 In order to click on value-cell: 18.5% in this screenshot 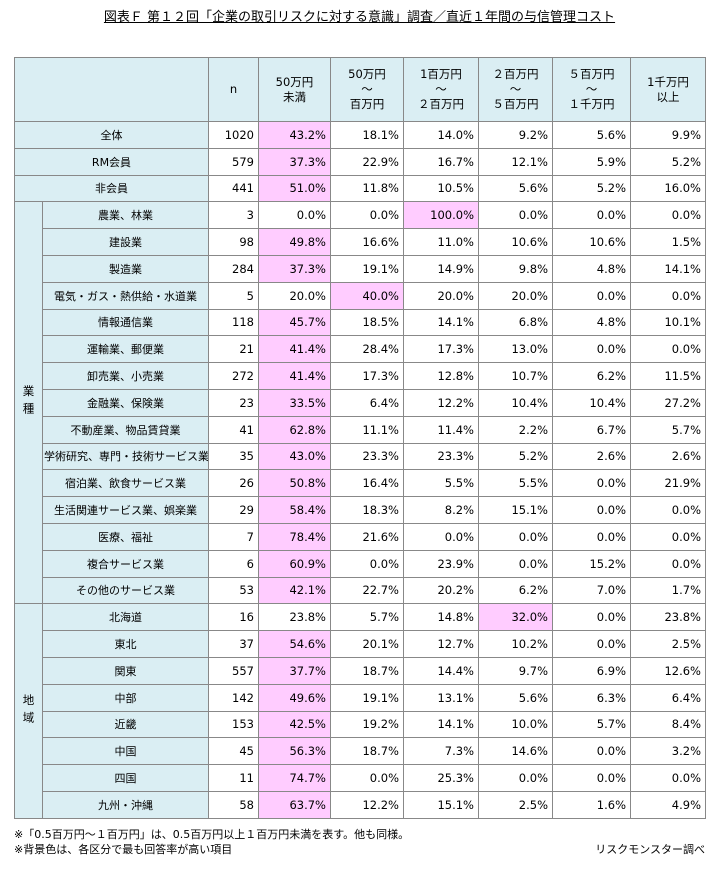, I will do `click(367, 322)`.